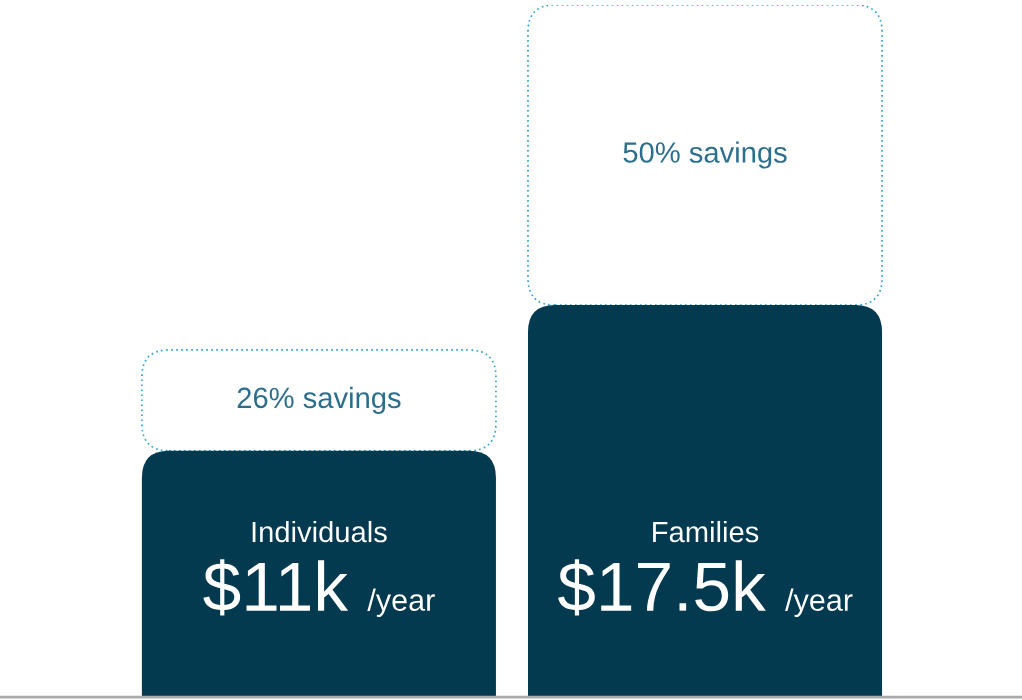 The width and height of the screenshot is (1022, 700). I want to click on annotation: 50% savings, so click(705, 155).